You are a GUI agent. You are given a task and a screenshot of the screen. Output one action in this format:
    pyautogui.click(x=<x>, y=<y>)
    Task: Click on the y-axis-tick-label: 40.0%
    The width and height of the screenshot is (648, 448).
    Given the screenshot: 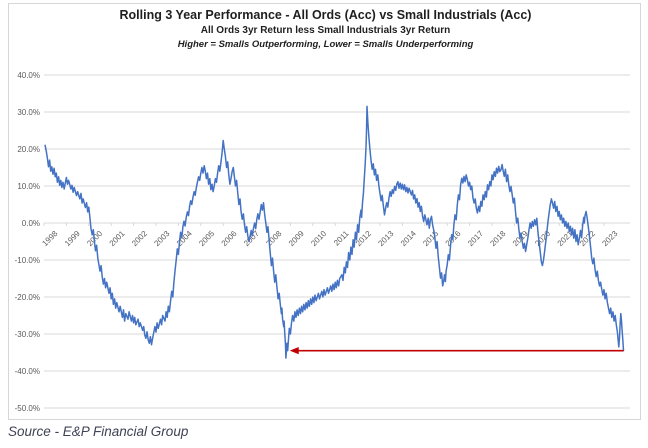 What is the action you would take?
    pyautogui.click(x=28, y=75)
    